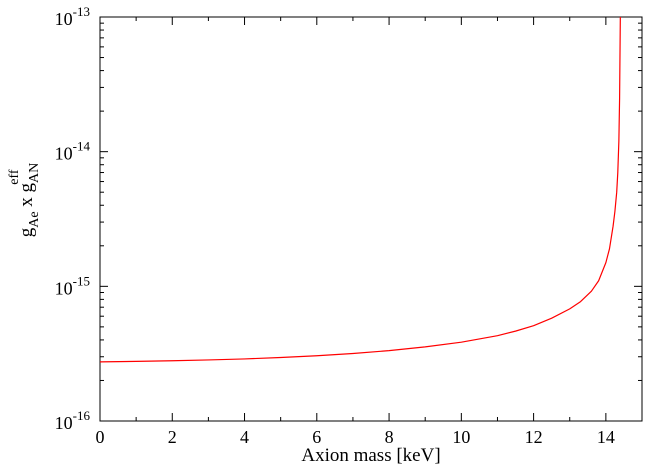 Image resolution: width=664 pixels, height=465 pixels. I want to click on x-axis-label: Axion mass [keV], so click(370, 455).